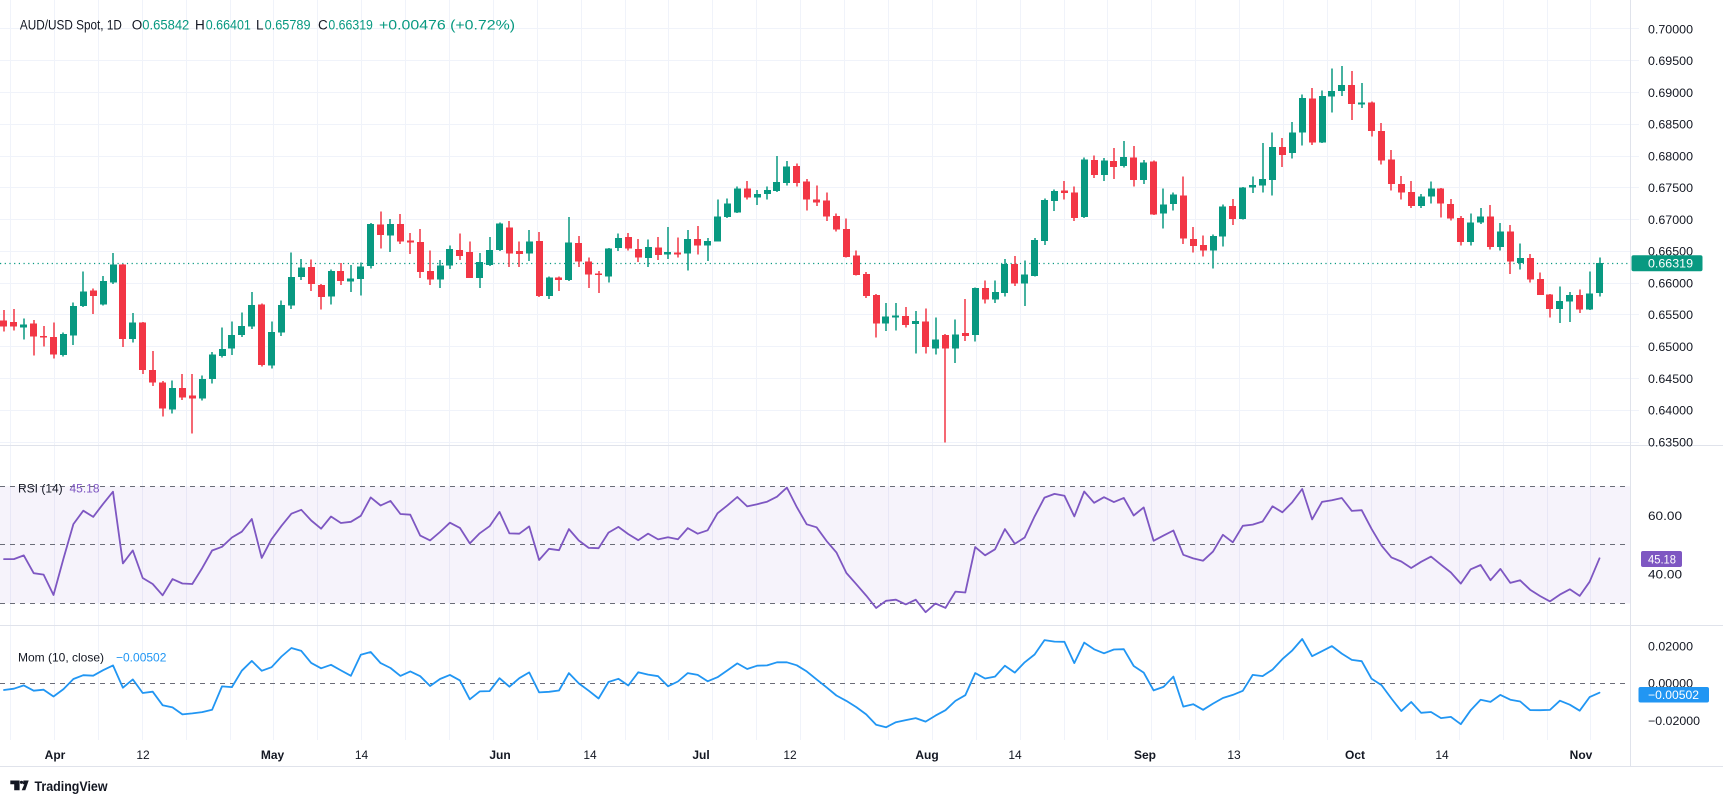 The height and width of the screenshot is (808, 1723). What do you see at coordinates (55, 755) in the screenshot?
I see `svg-text: Apr` at bounding box center [55, 755].